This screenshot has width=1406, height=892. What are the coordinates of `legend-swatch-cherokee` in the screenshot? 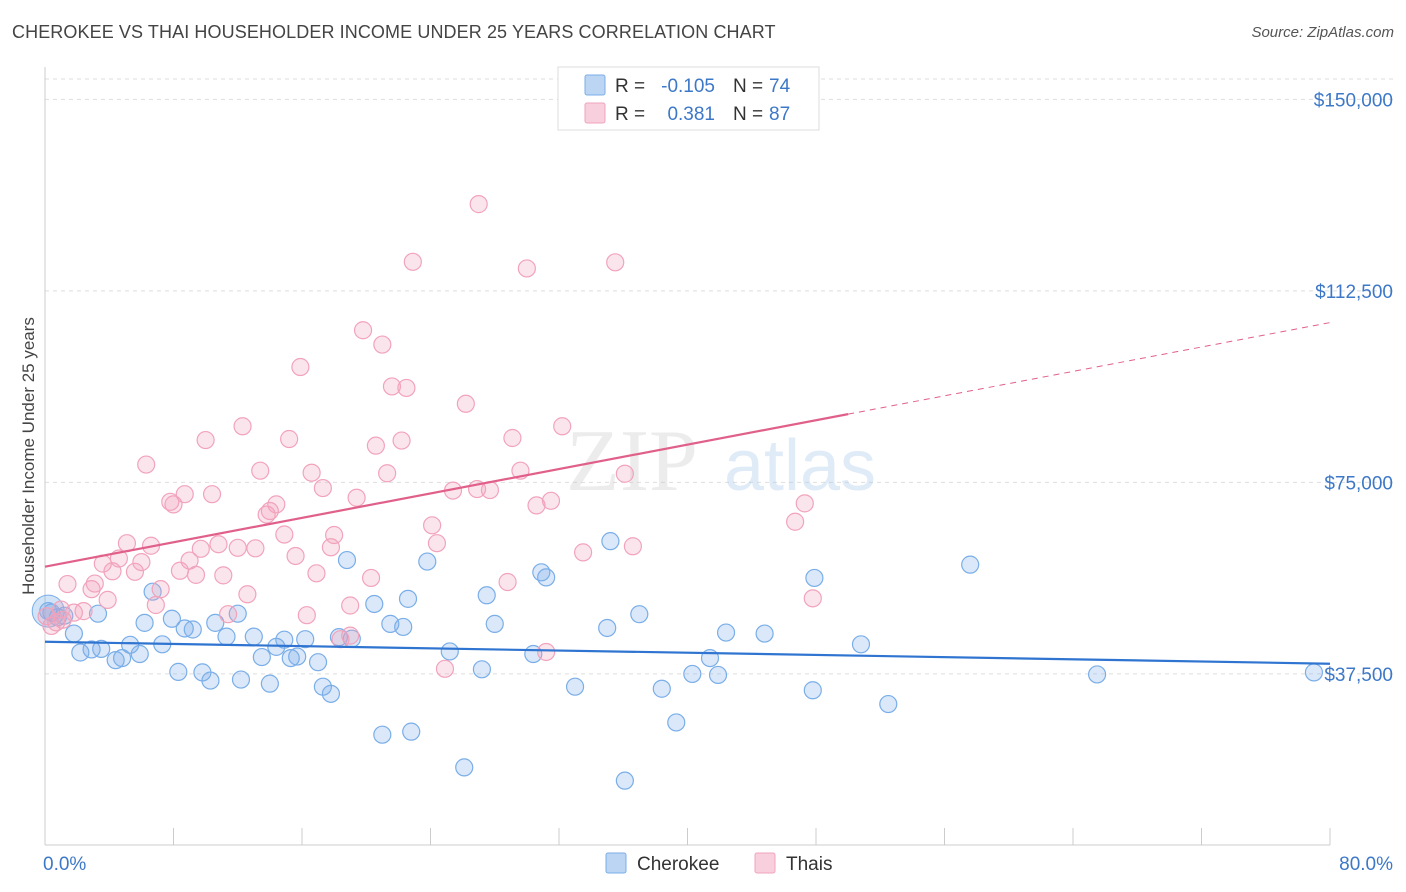 It's located at (595, 85).